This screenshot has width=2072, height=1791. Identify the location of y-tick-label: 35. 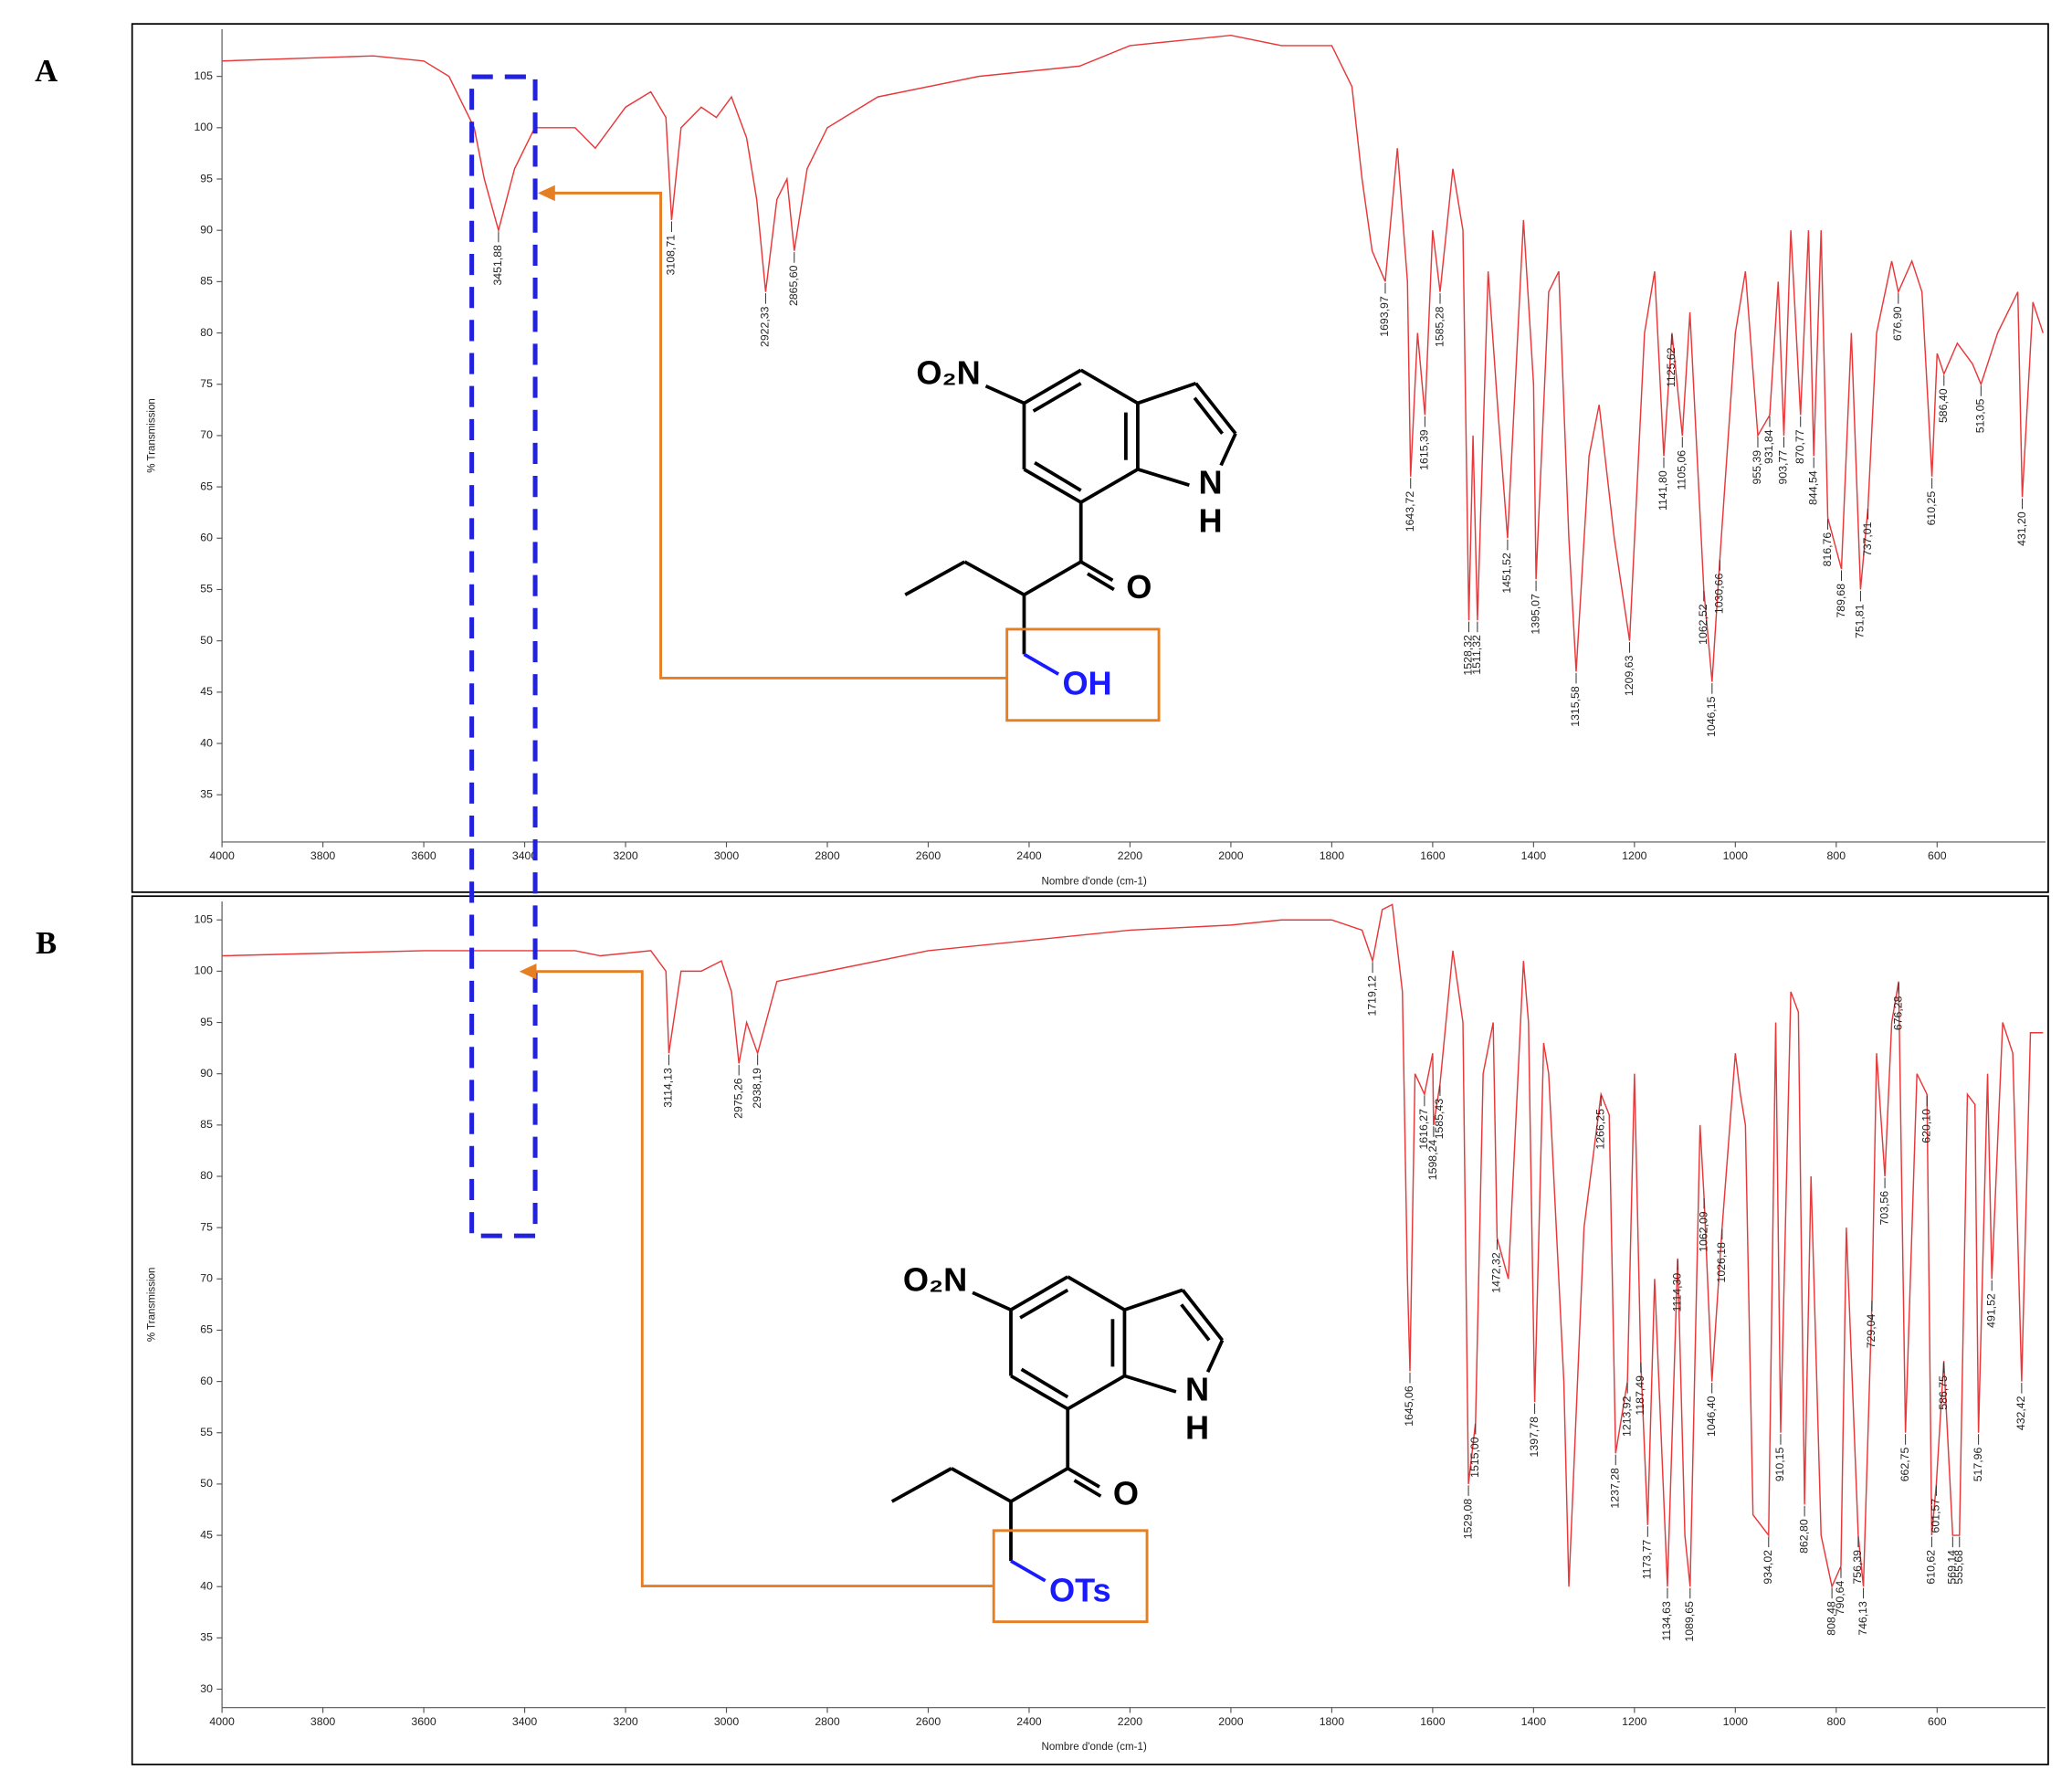
(206, 793).